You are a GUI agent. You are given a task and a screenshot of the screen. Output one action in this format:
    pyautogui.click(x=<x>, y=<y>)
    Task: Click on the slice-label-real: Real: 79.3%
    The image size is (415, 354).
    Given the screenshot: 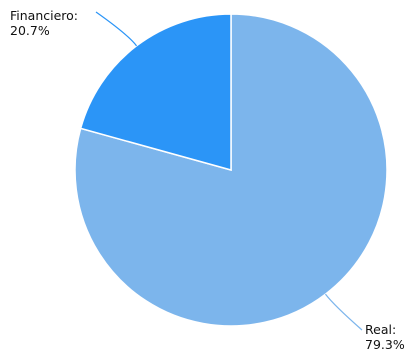 What is the action you would take?
    pyautogui.click(x=385, y=337)
    